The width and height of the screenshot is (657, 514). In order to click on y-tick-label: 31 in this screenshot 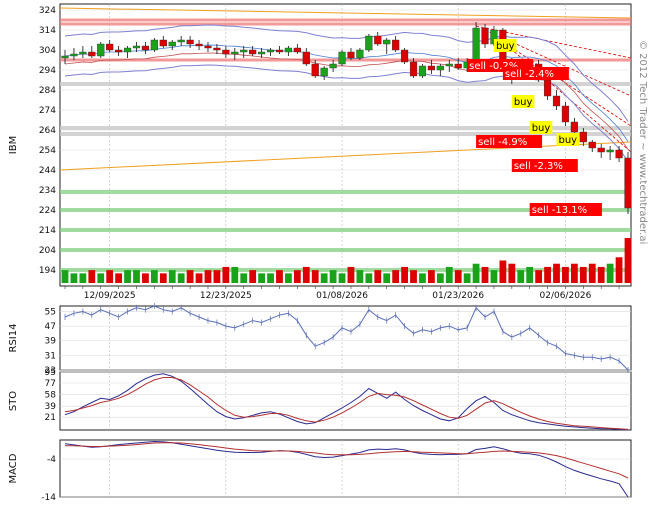, I will do `click(50, 356)`.